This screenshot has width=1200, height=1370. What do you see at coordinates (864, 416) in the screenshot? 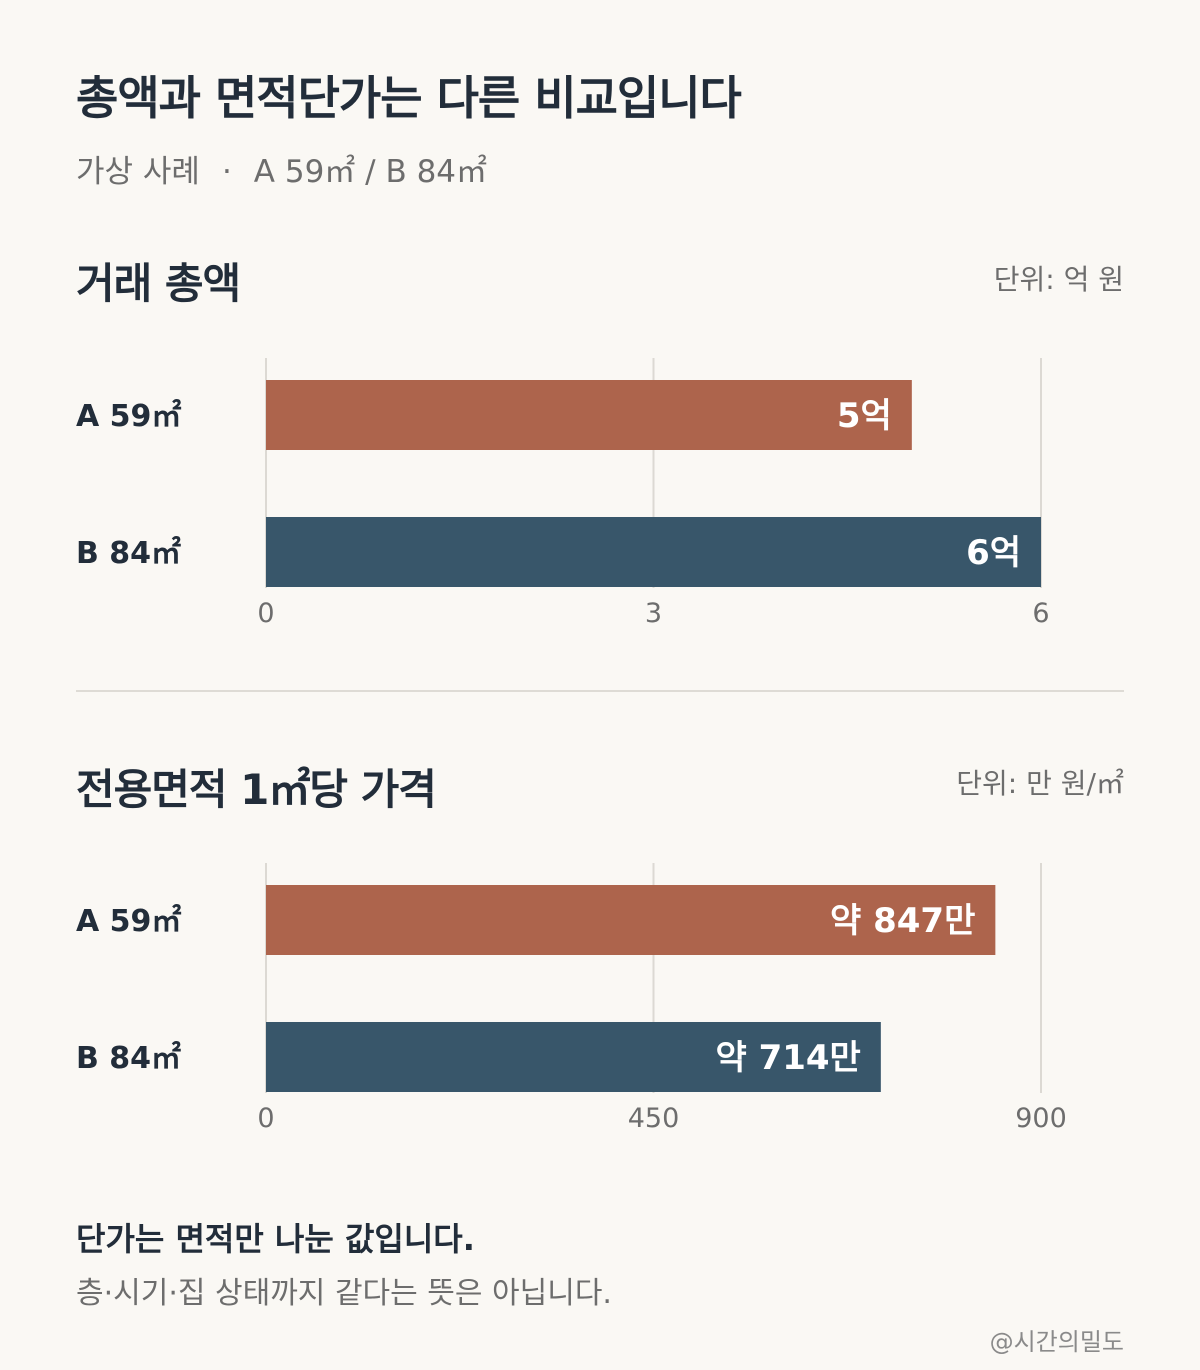
I see `bar-value-label: 5억` at bounding box center [864, 416].